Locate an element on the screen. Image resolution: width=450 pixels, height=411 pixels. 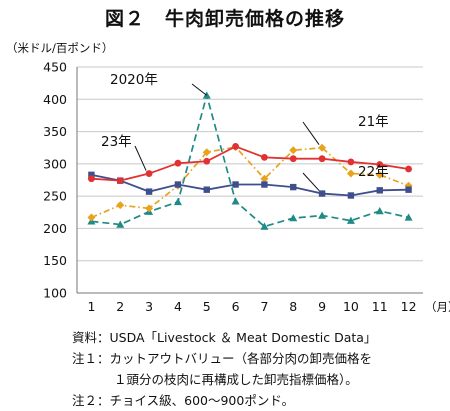
series-label-3: 23年 is located at coordinates (116, 142).